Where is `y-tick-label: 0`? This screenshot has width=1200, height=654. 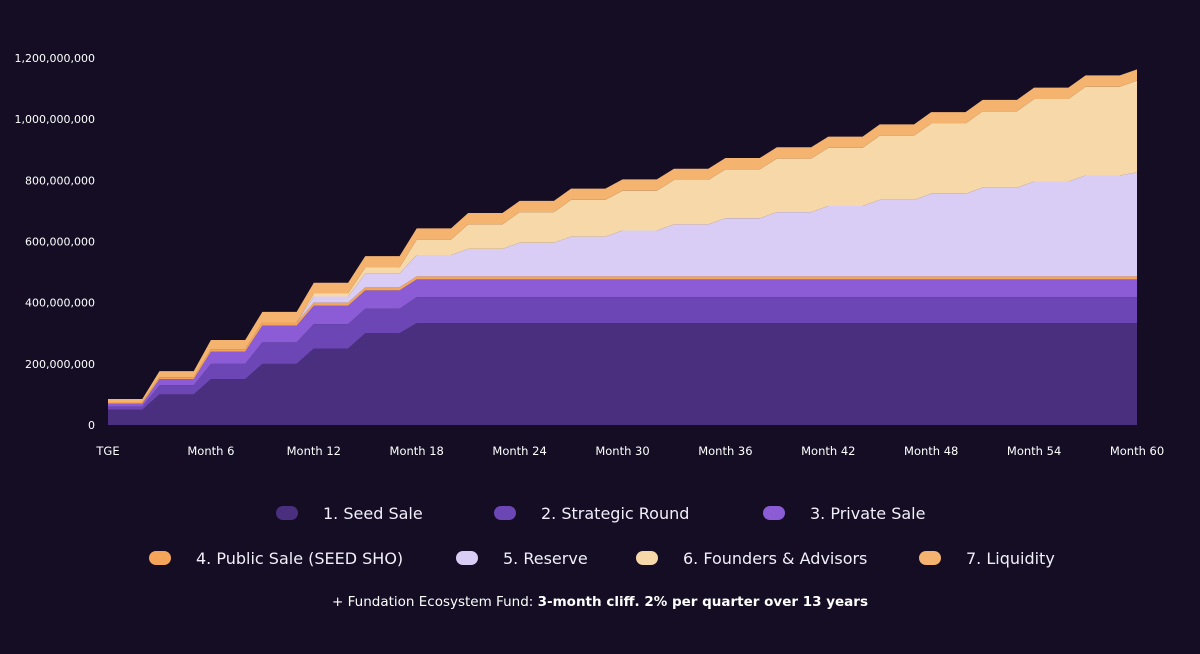 y-tick-label: 0 is located at coordinates (91, 425).